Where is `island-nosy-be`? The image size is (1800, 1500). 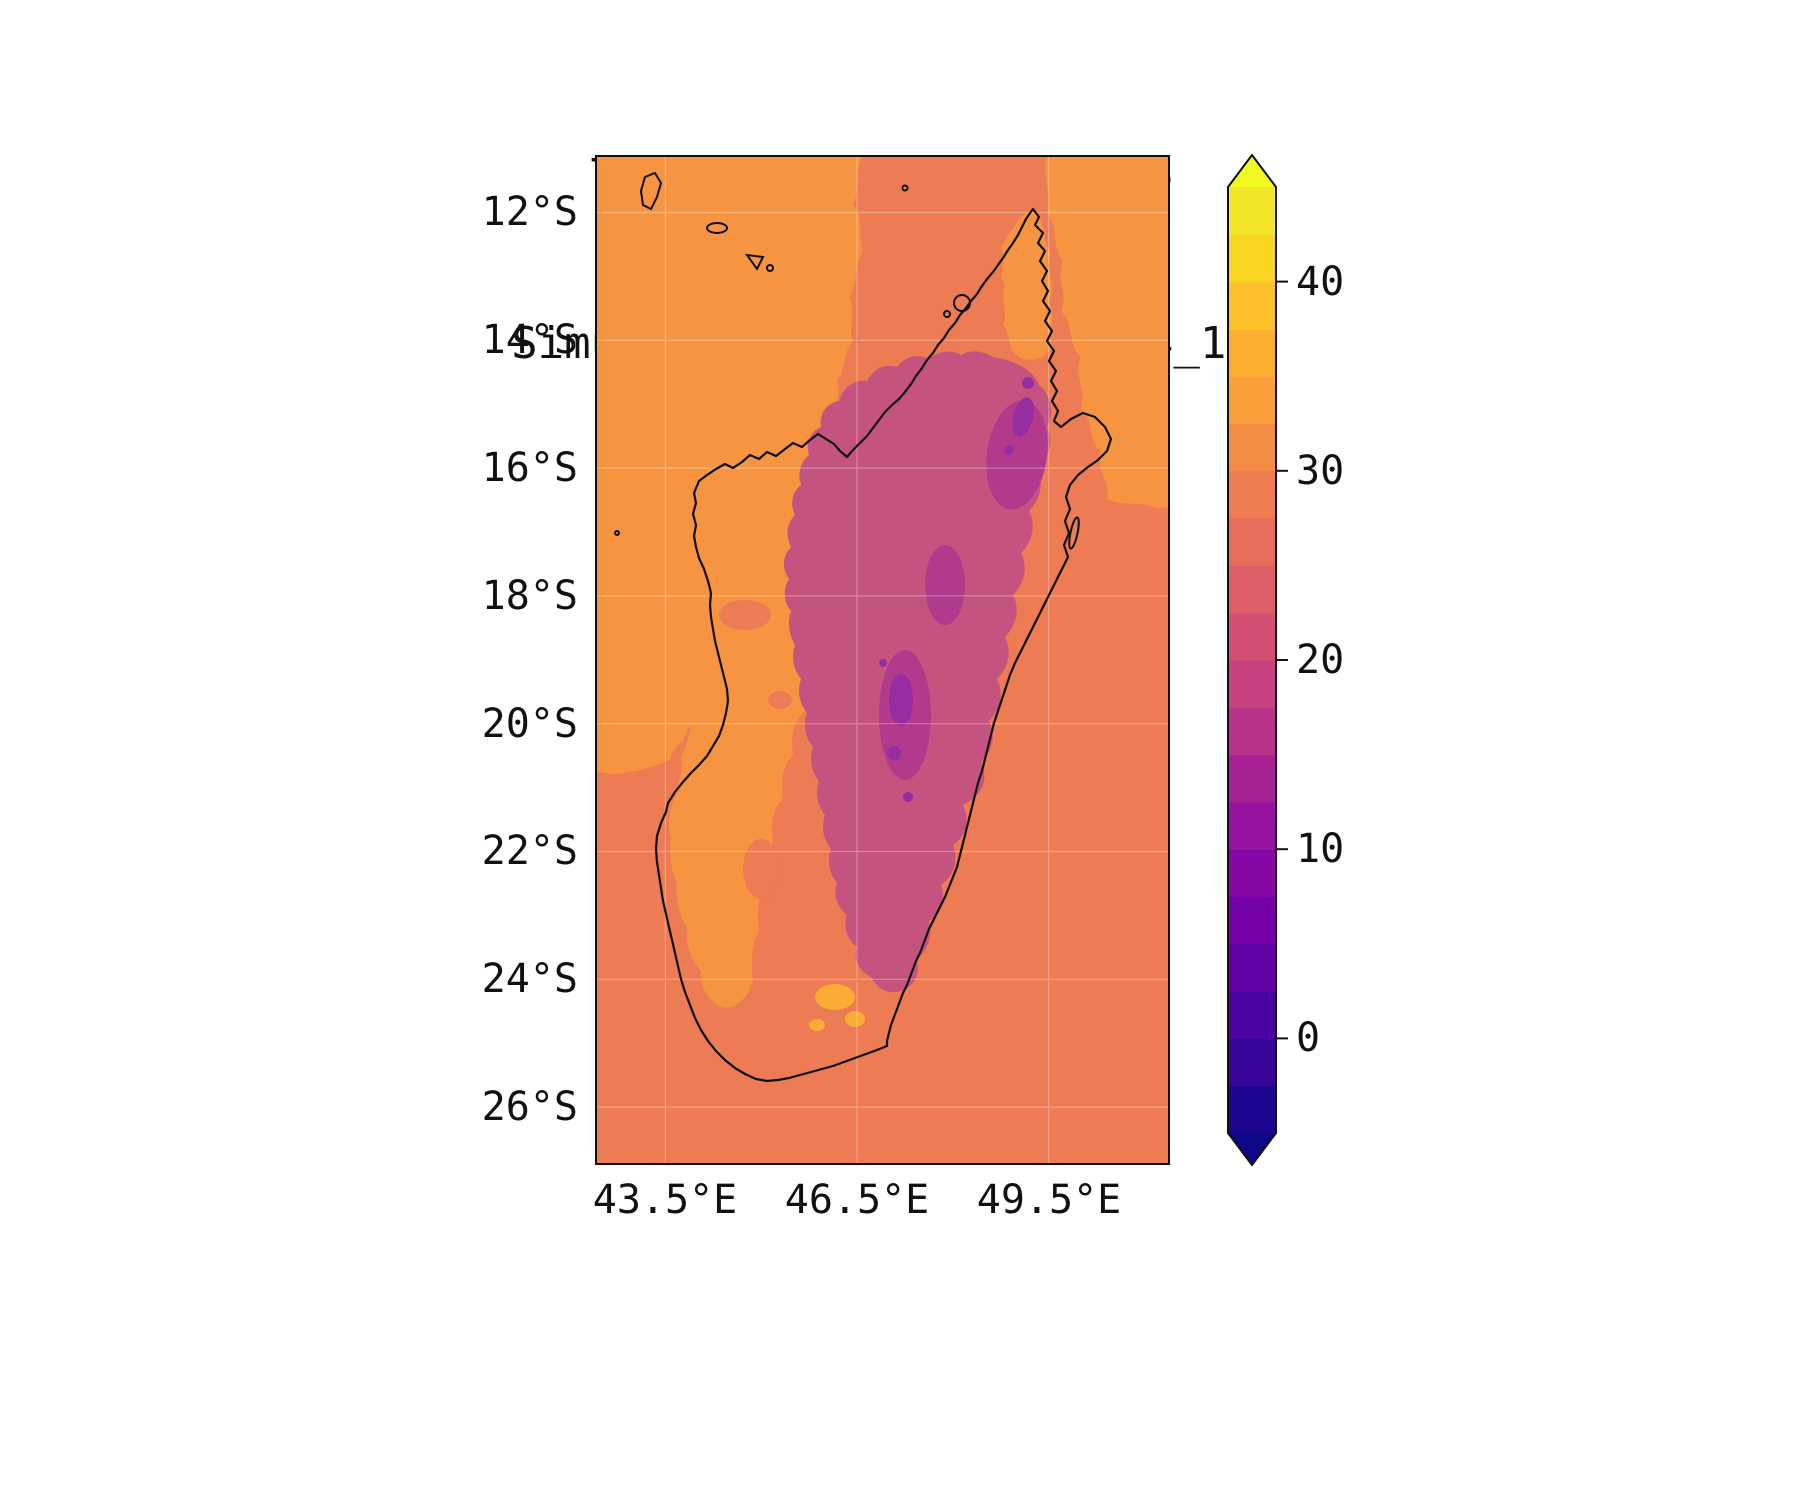 island-nosy-be is located at coordinates (962, 303).